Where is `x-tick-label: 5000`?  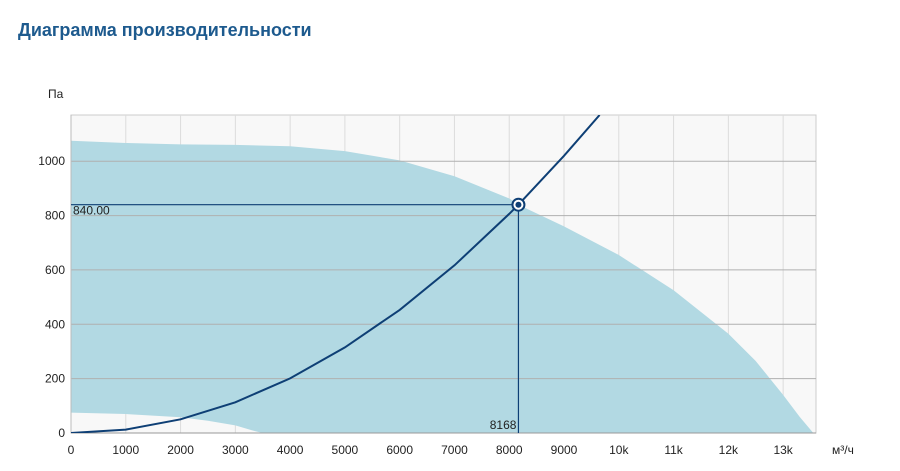
x-tick-label: 5000 is located at coordinates (345, 450).